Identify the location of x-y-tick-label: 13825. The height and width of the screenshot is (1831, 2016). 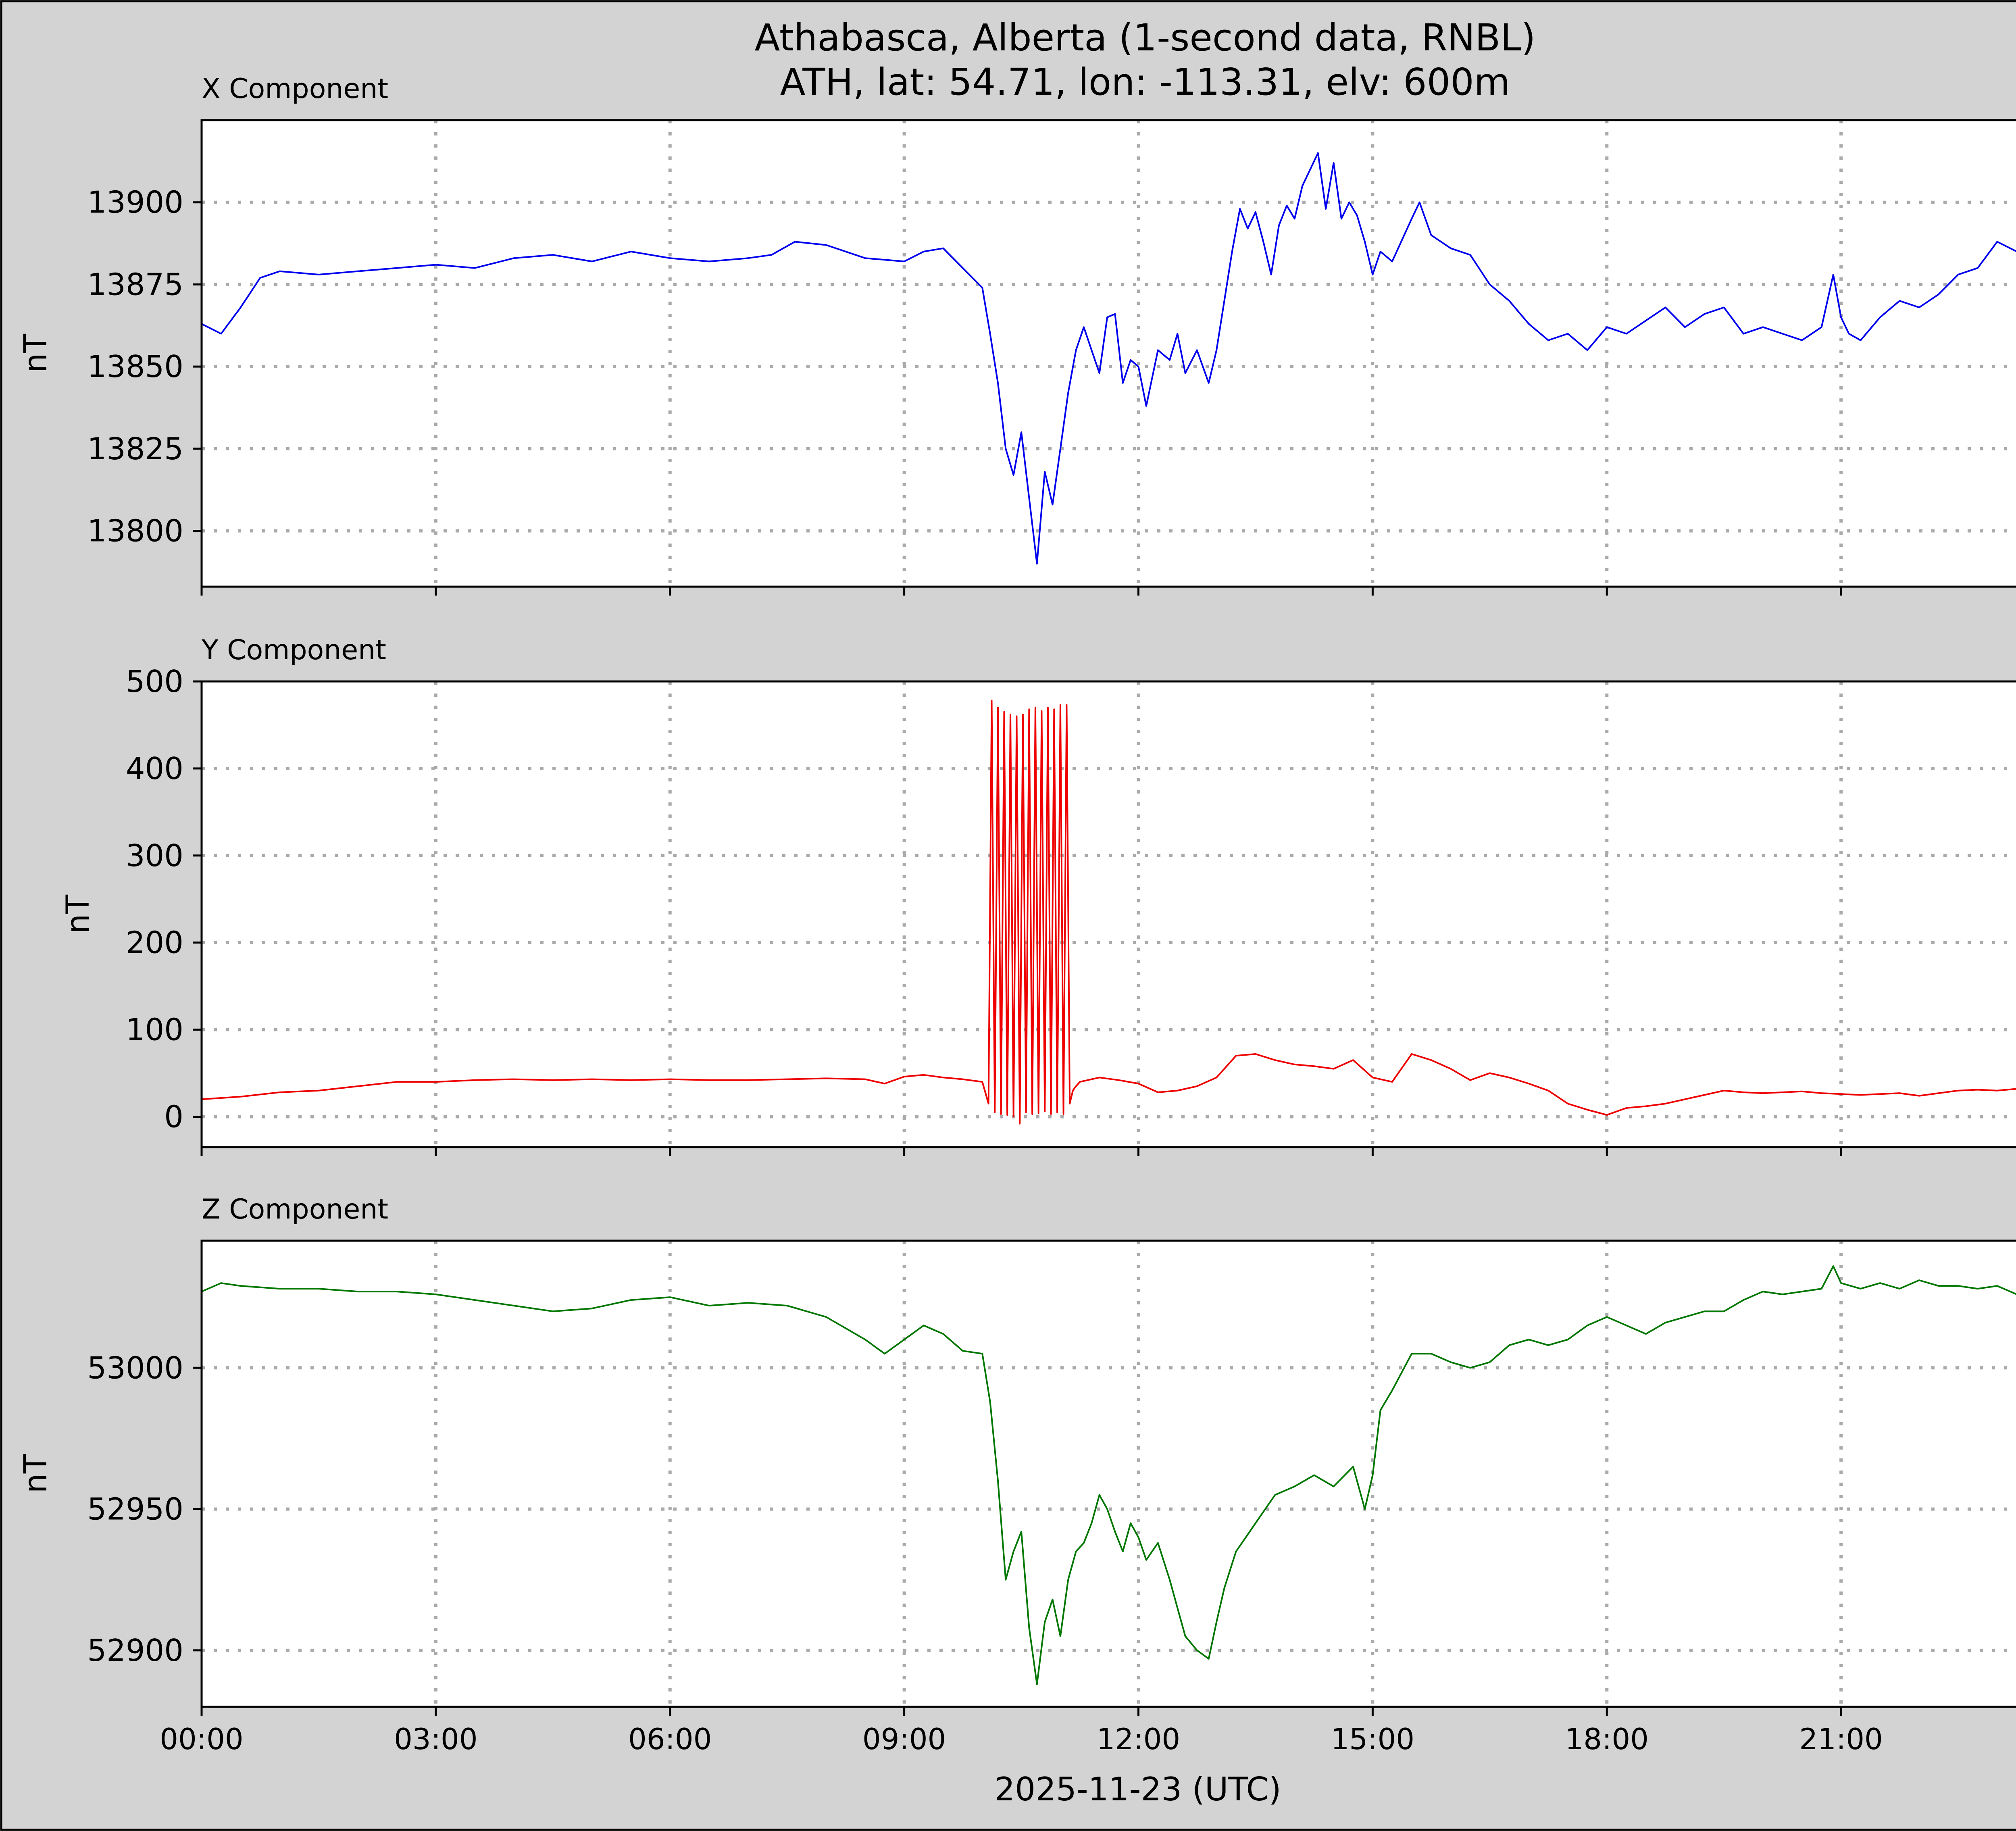
(135, 449).